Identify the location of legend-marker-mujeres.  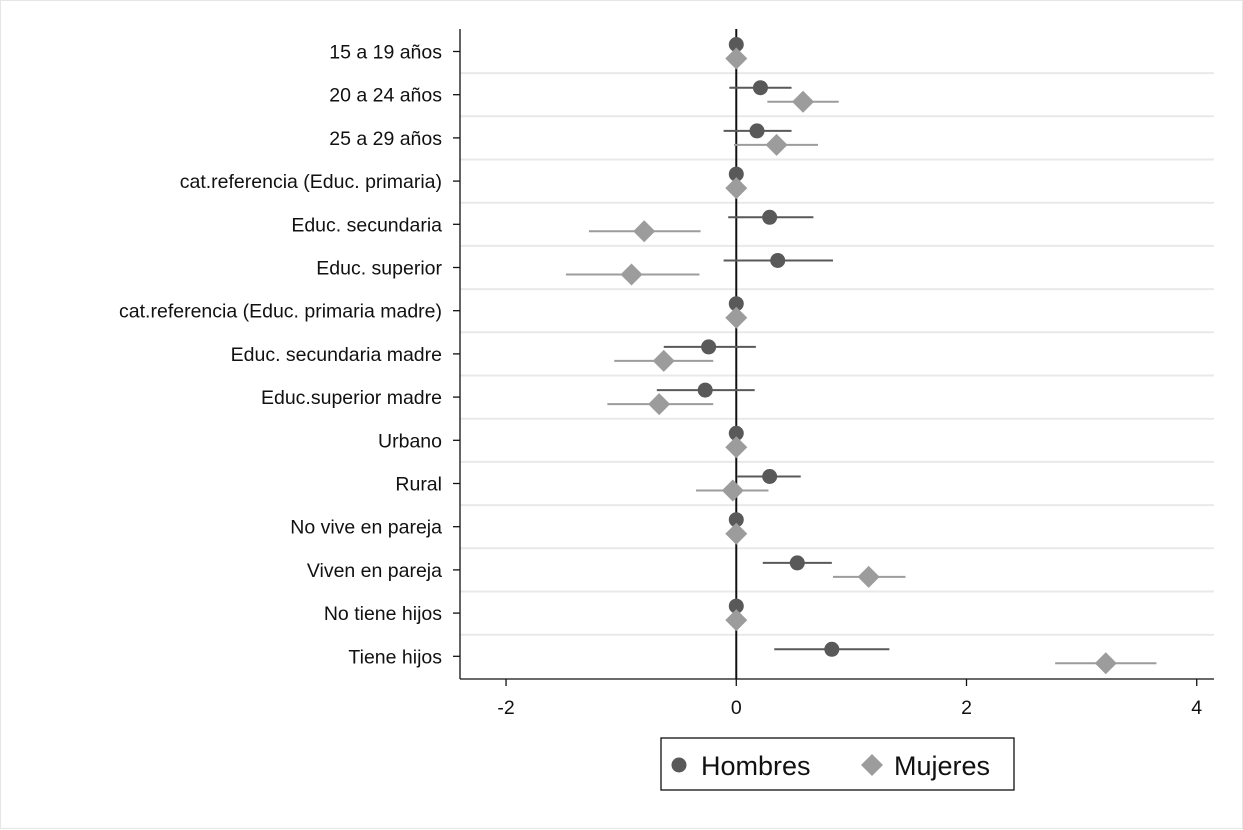
(872, 765).